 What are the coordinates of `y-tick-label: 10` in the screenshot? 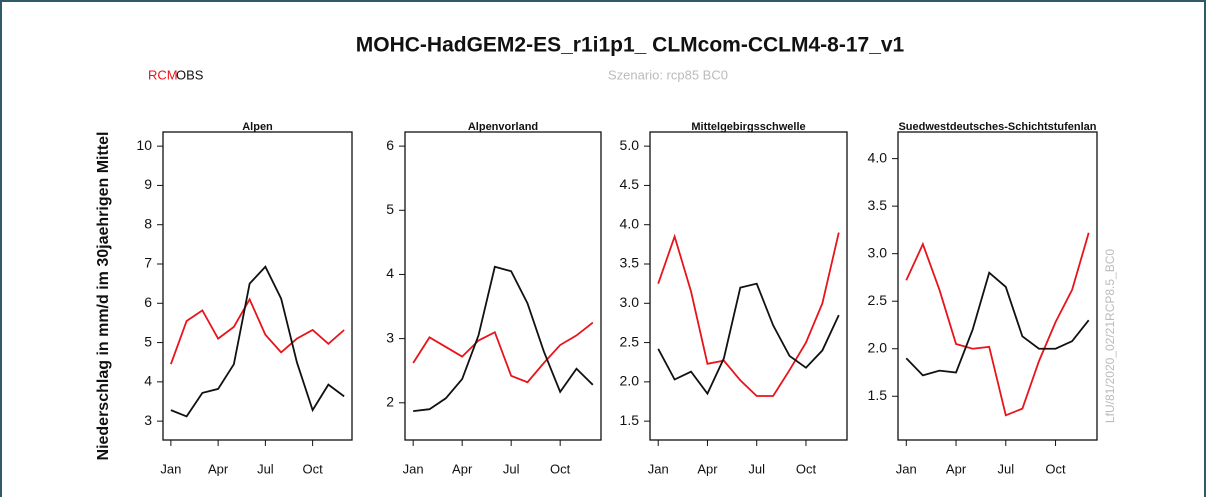 It's located at (144, 145).